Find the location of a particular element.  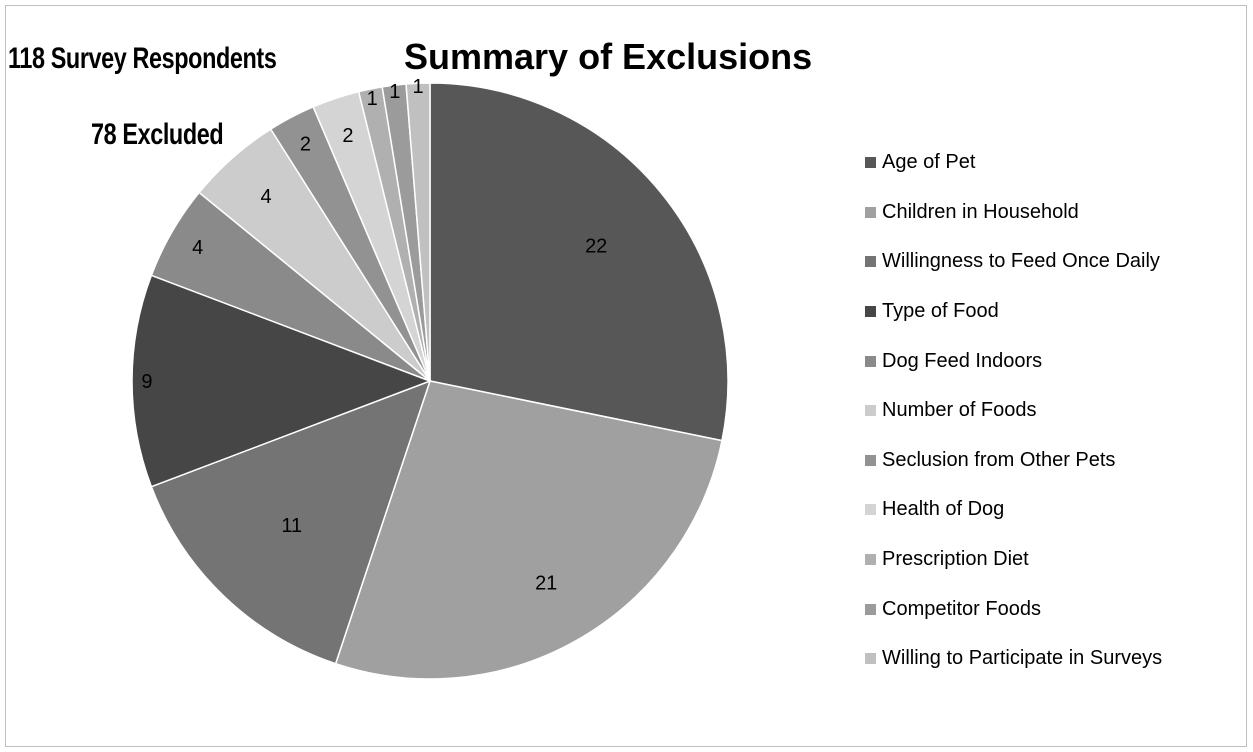

legend-label: Health of Dog is located at coordinates (943, 509).